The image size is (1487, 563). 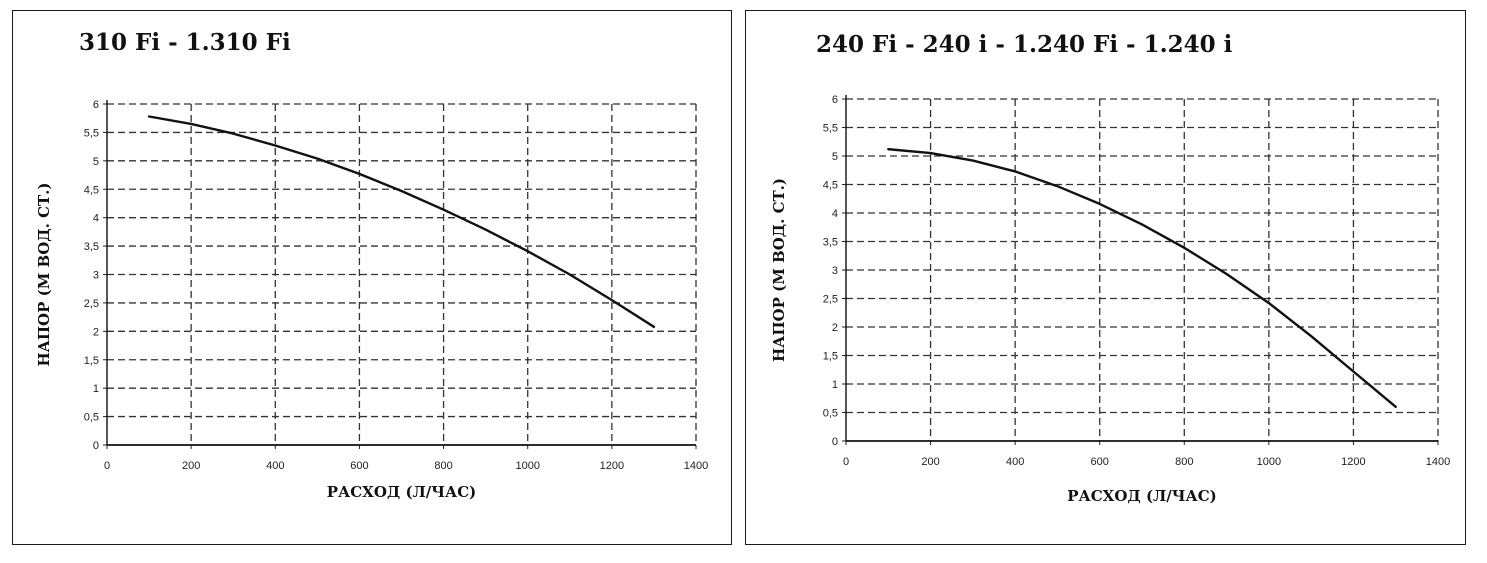 What do you see at coordinates (401, 221) in the screenshot?
I see `series-line` at bounding box center [401, 221].